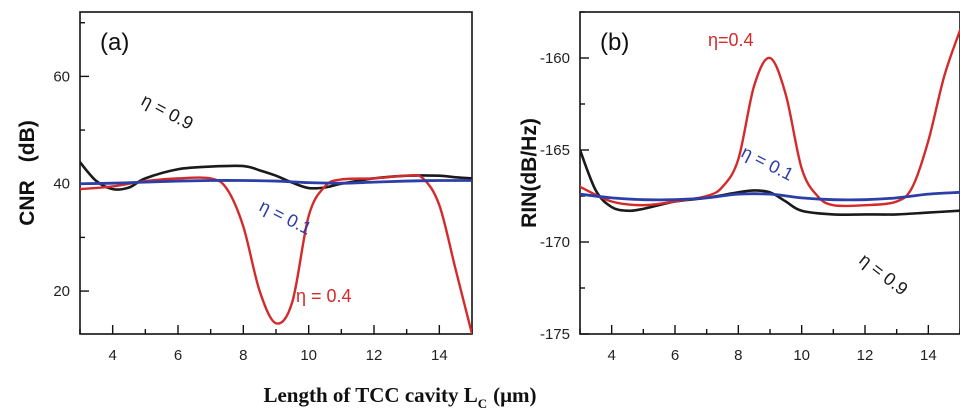 This screenshot has height=416, width=960. I want to click on panel-b-y-axis-label: RIN(dB/Hz), so click(529, 173).